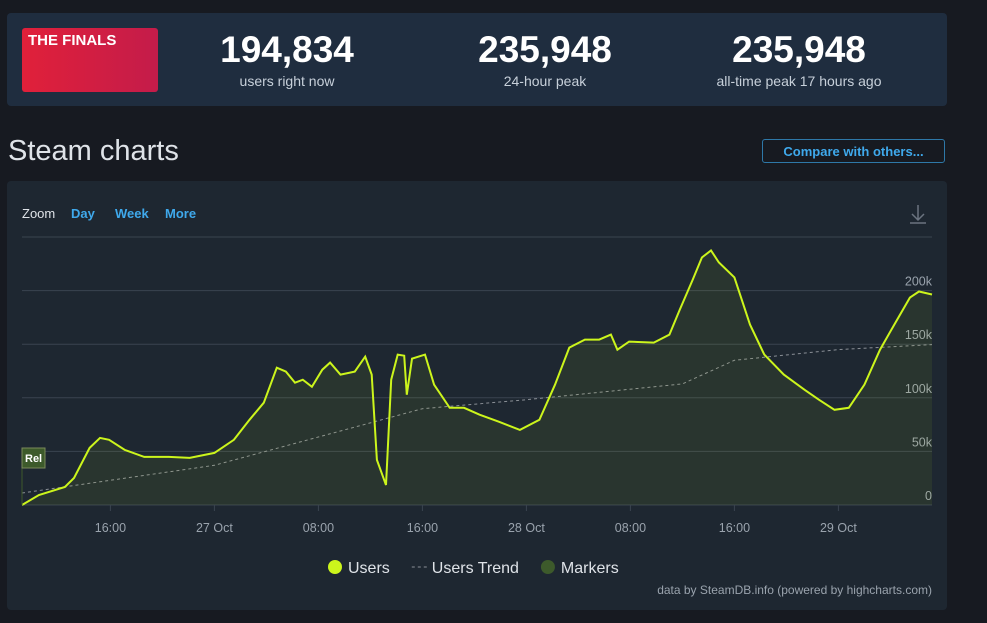 The image size is (987, 623). Describe the element at coordinates (919, 335) in the screenshot. I see `y-tick-label: 150k` at that location.